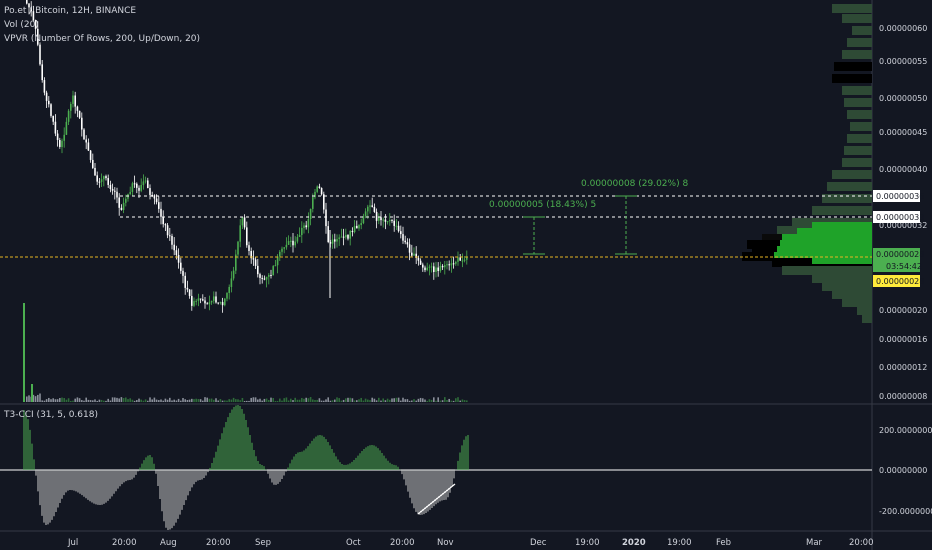  I want to click on osc-tick: 0.00000000, so click(903, 470).